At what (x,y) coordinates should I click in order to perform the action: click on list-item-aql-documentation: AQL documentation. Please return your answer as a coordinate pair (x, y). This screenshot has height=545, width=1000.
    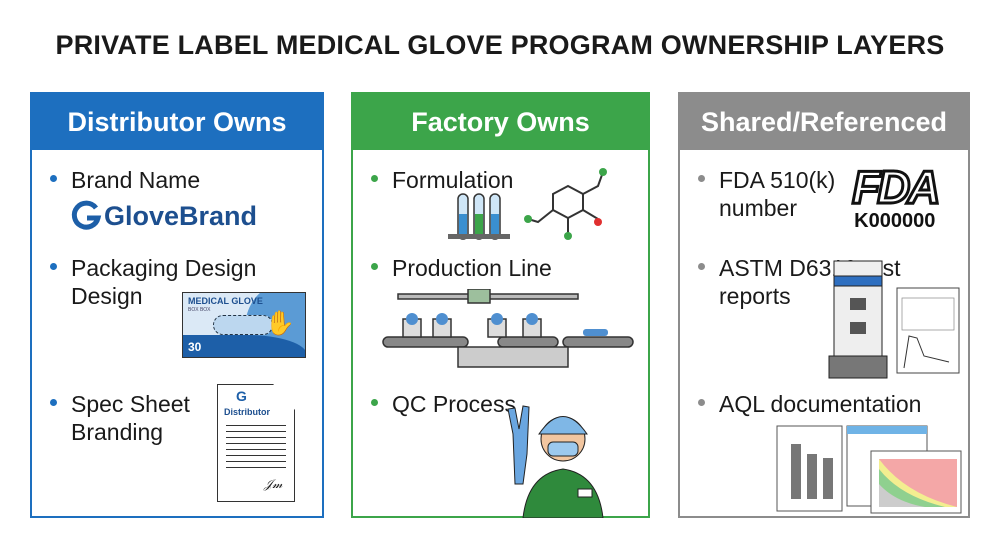
    Looking at the image, I should click on (809, 404).